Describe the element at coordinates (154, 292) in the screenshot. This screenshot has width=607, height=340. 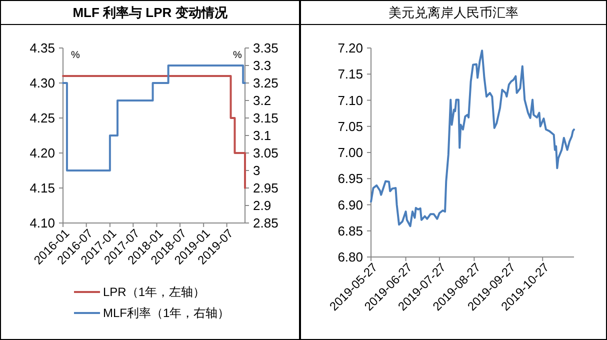
I see `legend-label: LPR（1年，左轴）` at that location.